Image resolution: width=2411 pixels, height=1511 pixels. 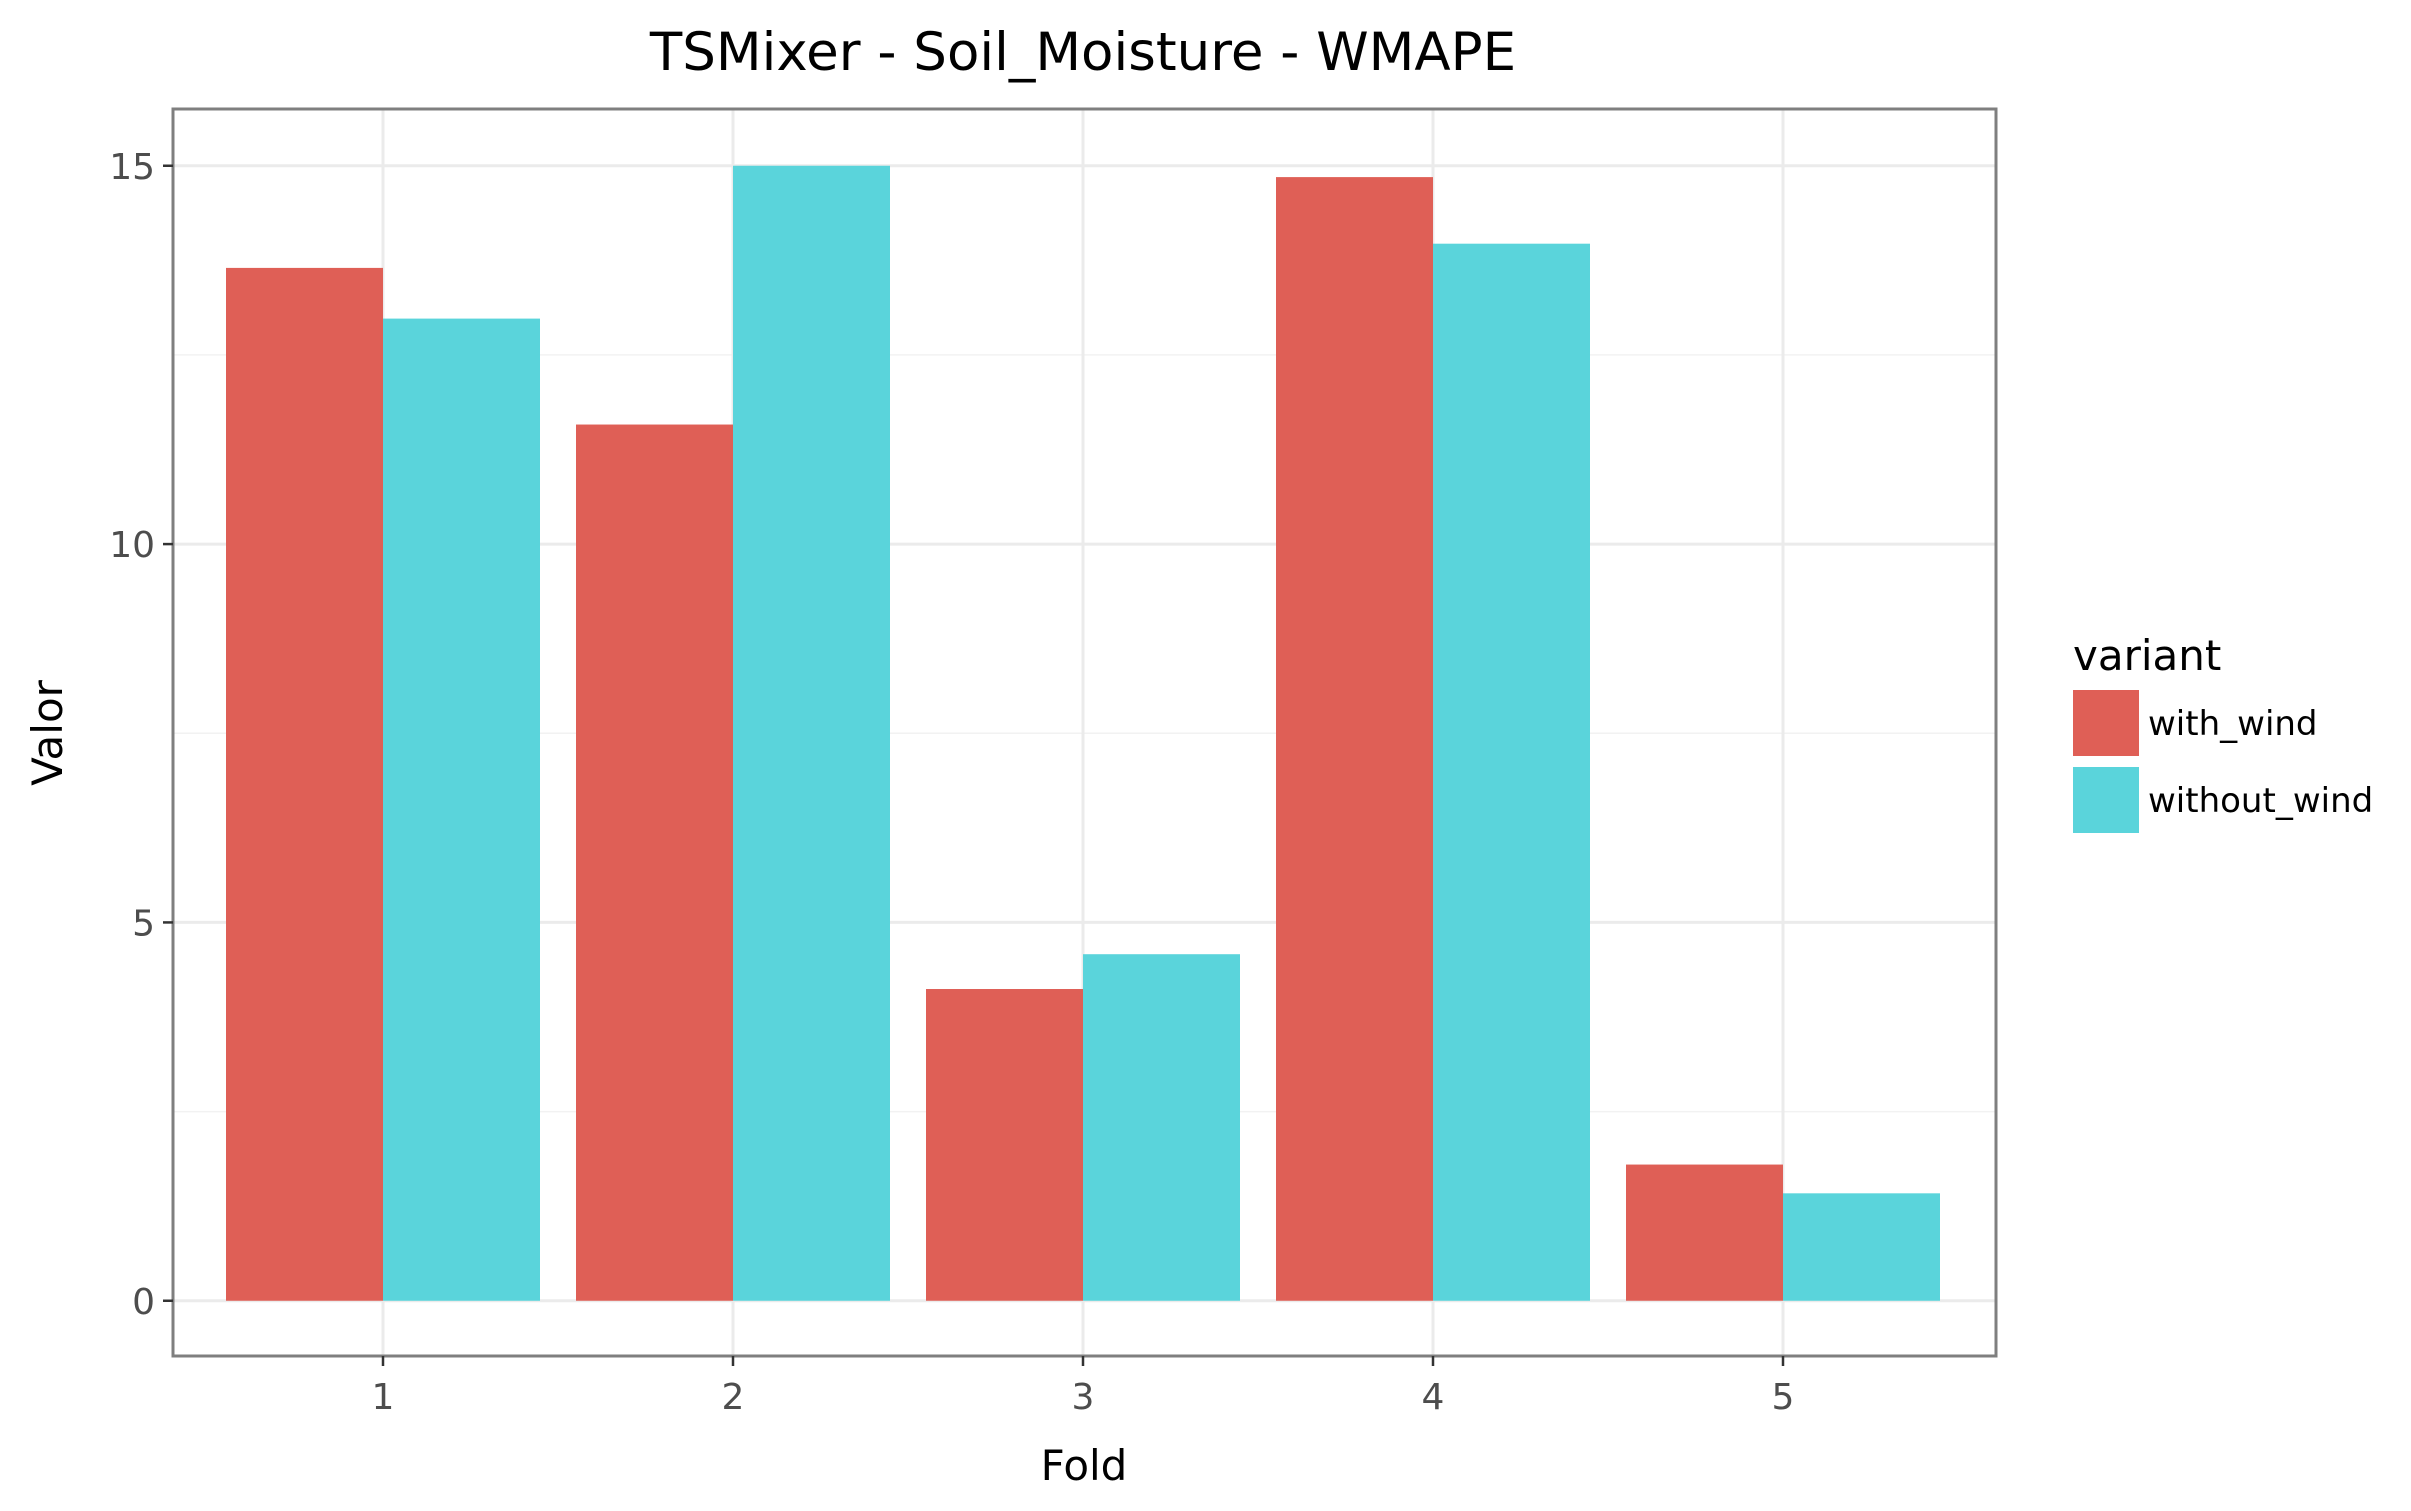 I want to click on legend-key-with-wind, so click(x=2106, y=723).